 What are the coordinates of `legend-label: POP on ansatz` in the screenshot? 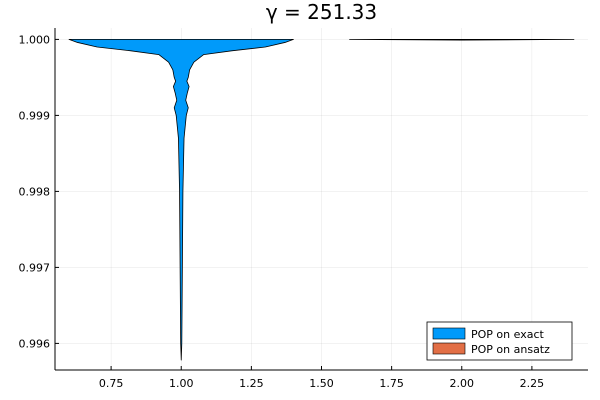 It's located at (510, 349).